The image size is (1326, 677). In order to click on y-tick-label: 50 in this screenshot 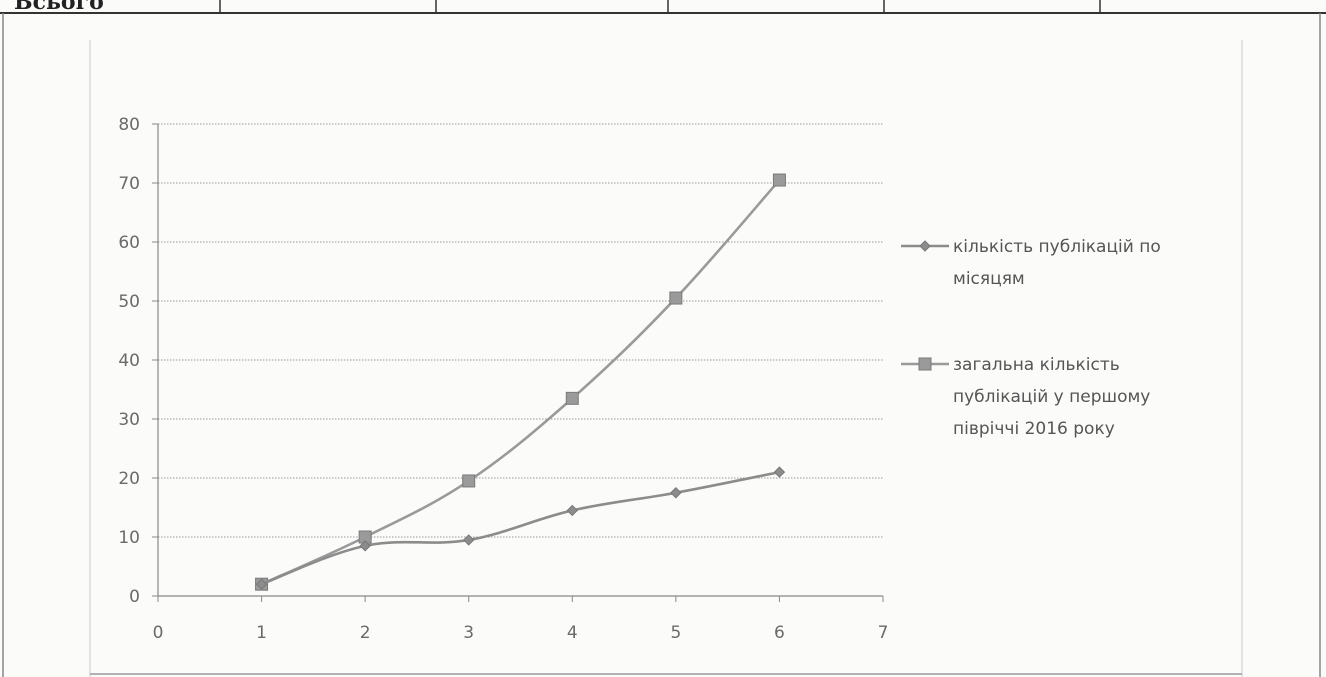, I will do `click(129, 302)`.